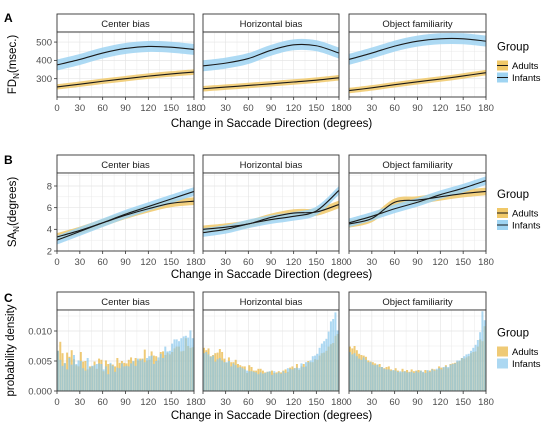  Describe the element at coordinates (40, 361) in the screenshot. I see `y-tick-label: 0.005` at that location.